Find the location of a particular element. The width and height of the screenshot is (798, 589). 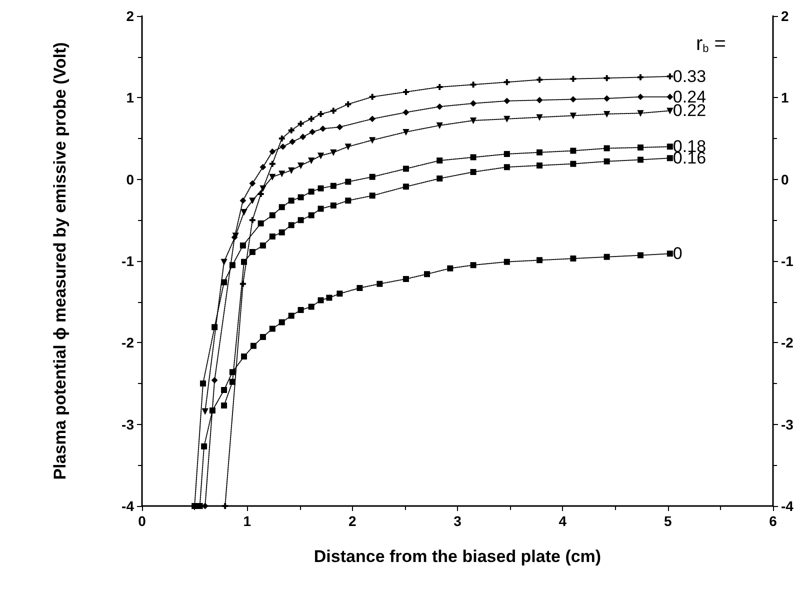

x-tick-label: 2 is located at coordinates (352, 521).